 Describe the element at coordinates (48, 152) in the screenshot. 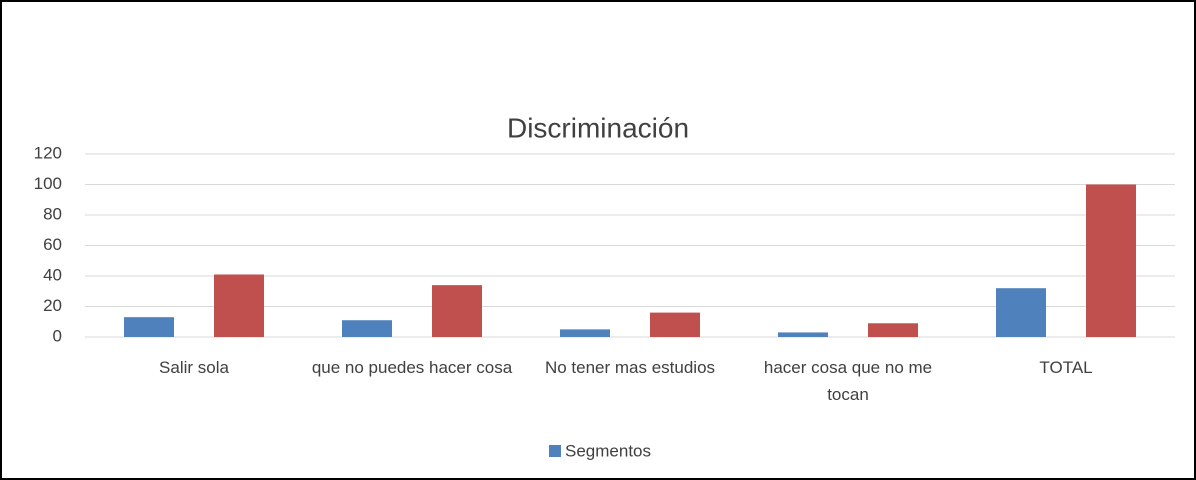

I see `y-tick-label: 120` at that location.